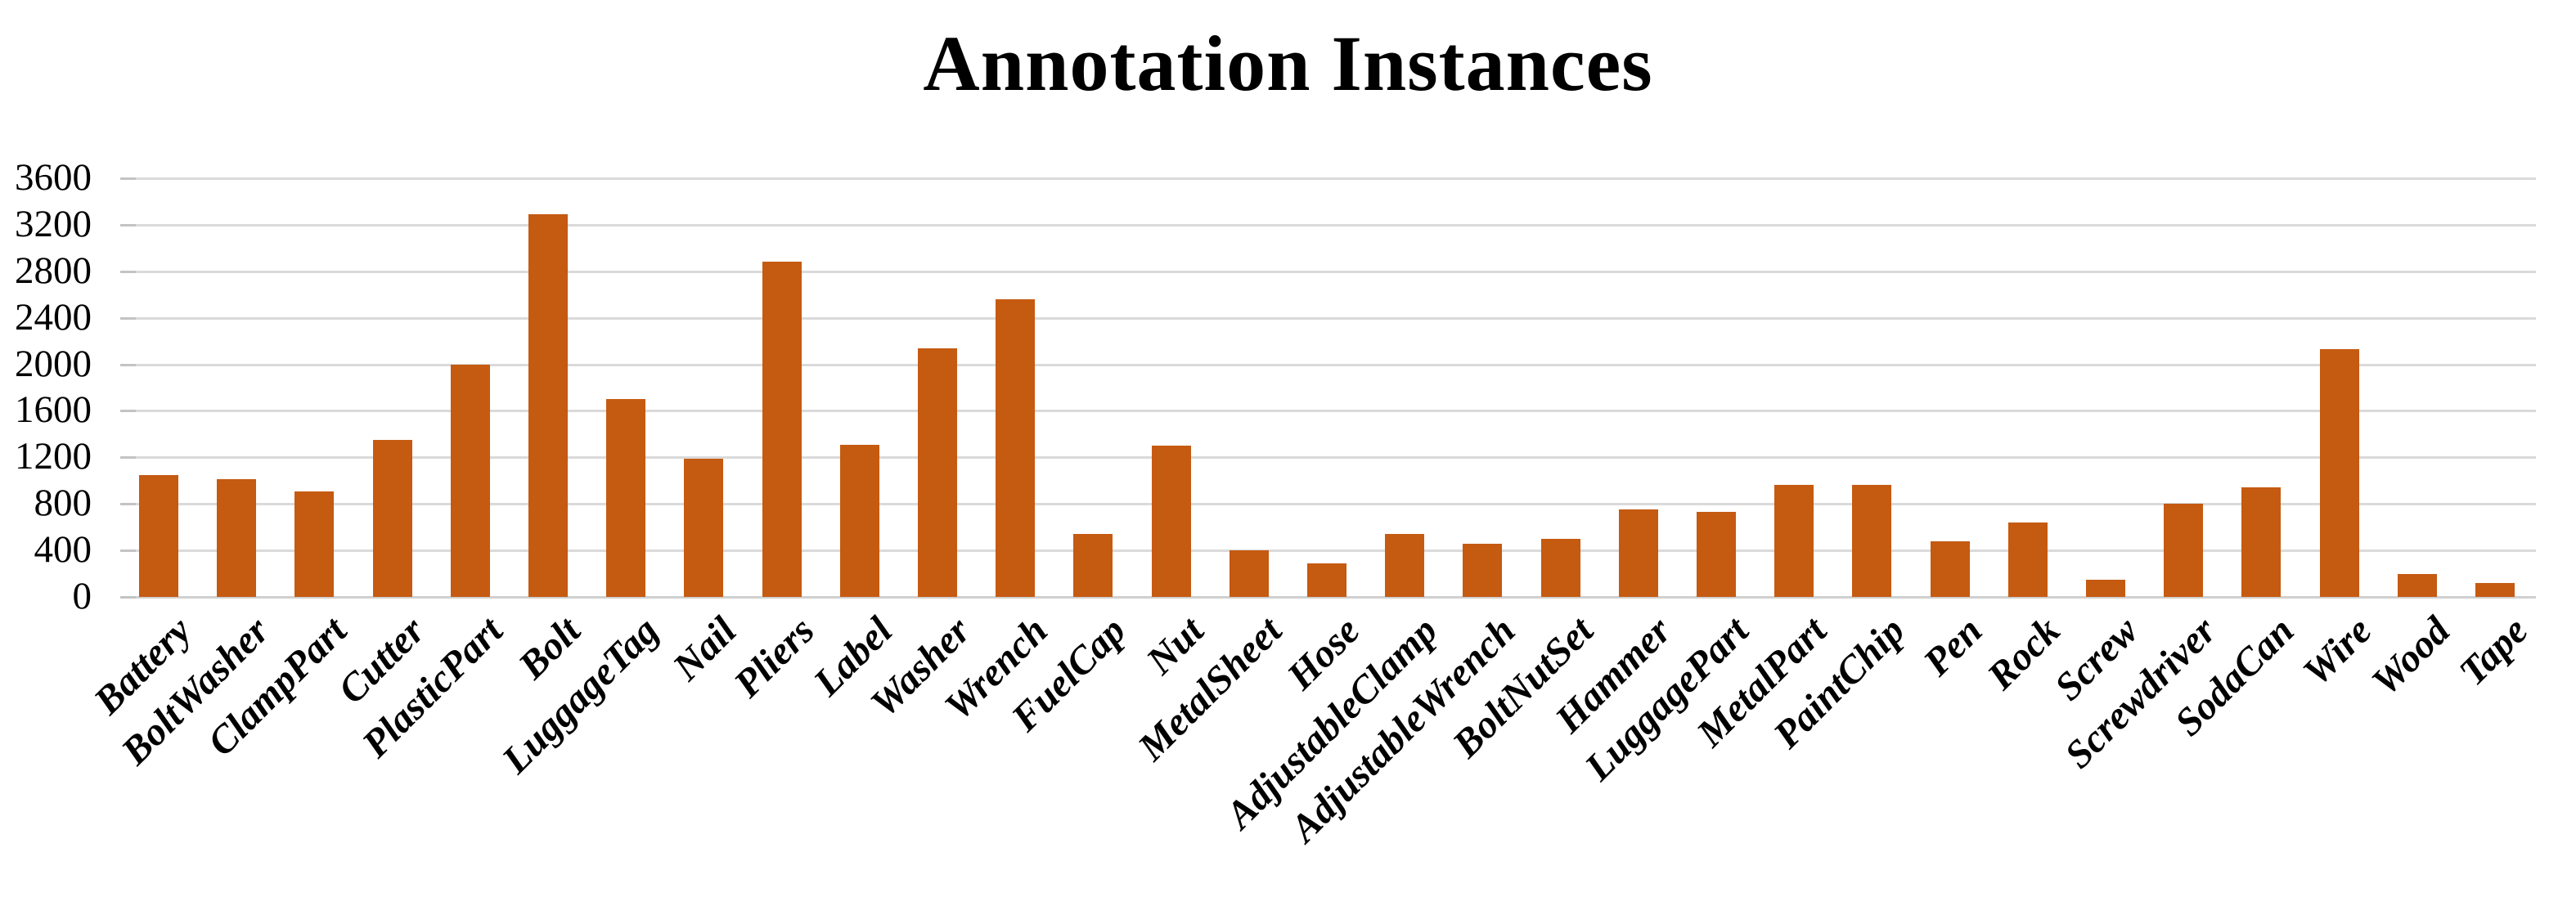 The width and height of the screenshot is (2576, 915). I want to click on bar-SodaCan, so click(2262, 542).